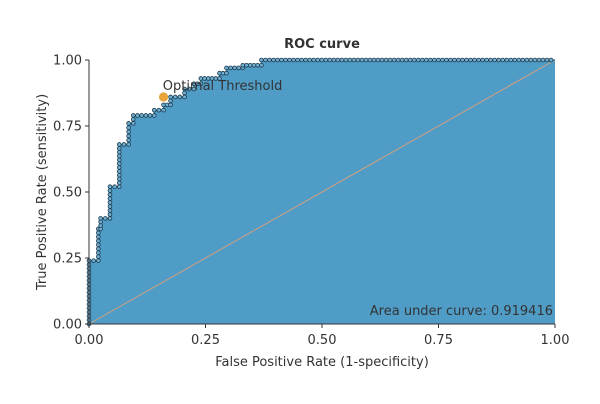 The height and width of the screenshot is (404, 600). I want to click on y-tick-label: 0.50, so click(67, 193).